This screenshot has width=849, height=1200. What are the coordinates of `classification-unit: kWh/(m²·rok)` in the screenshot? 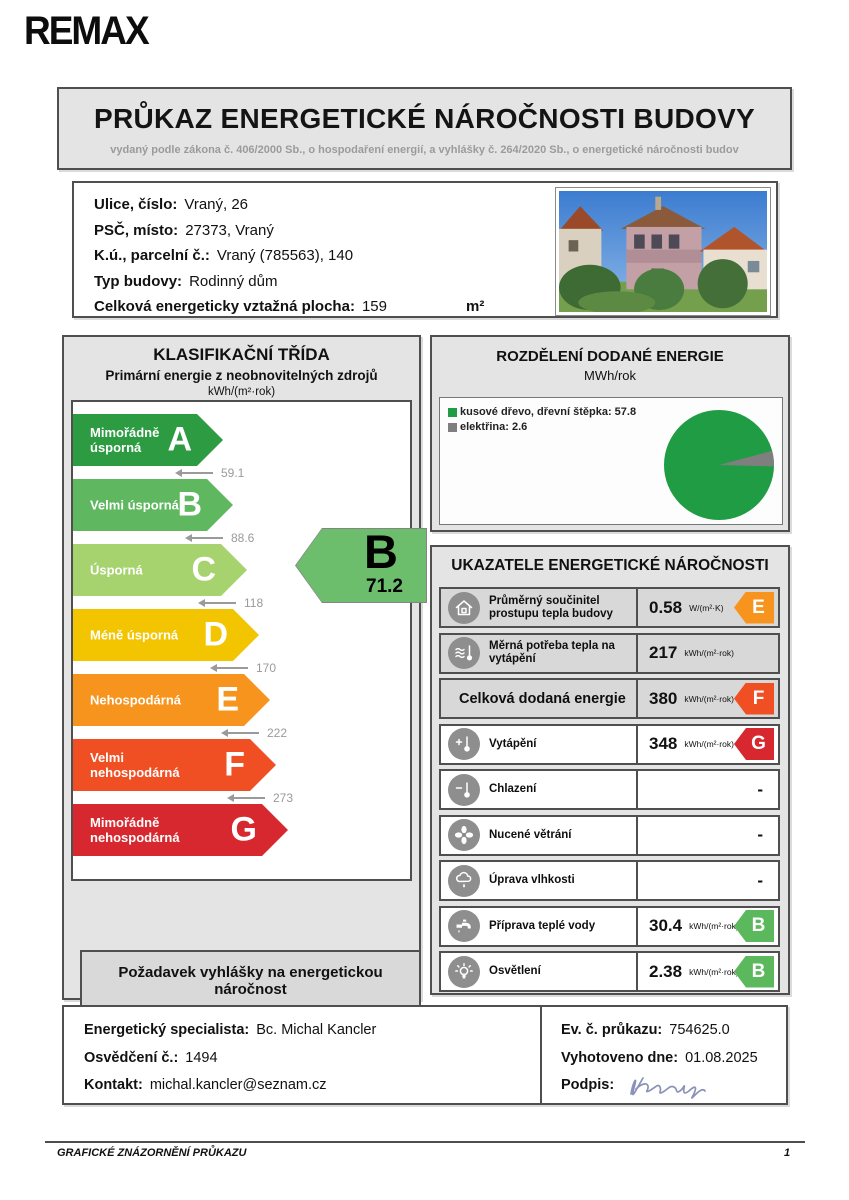 It's located at (241, 392).